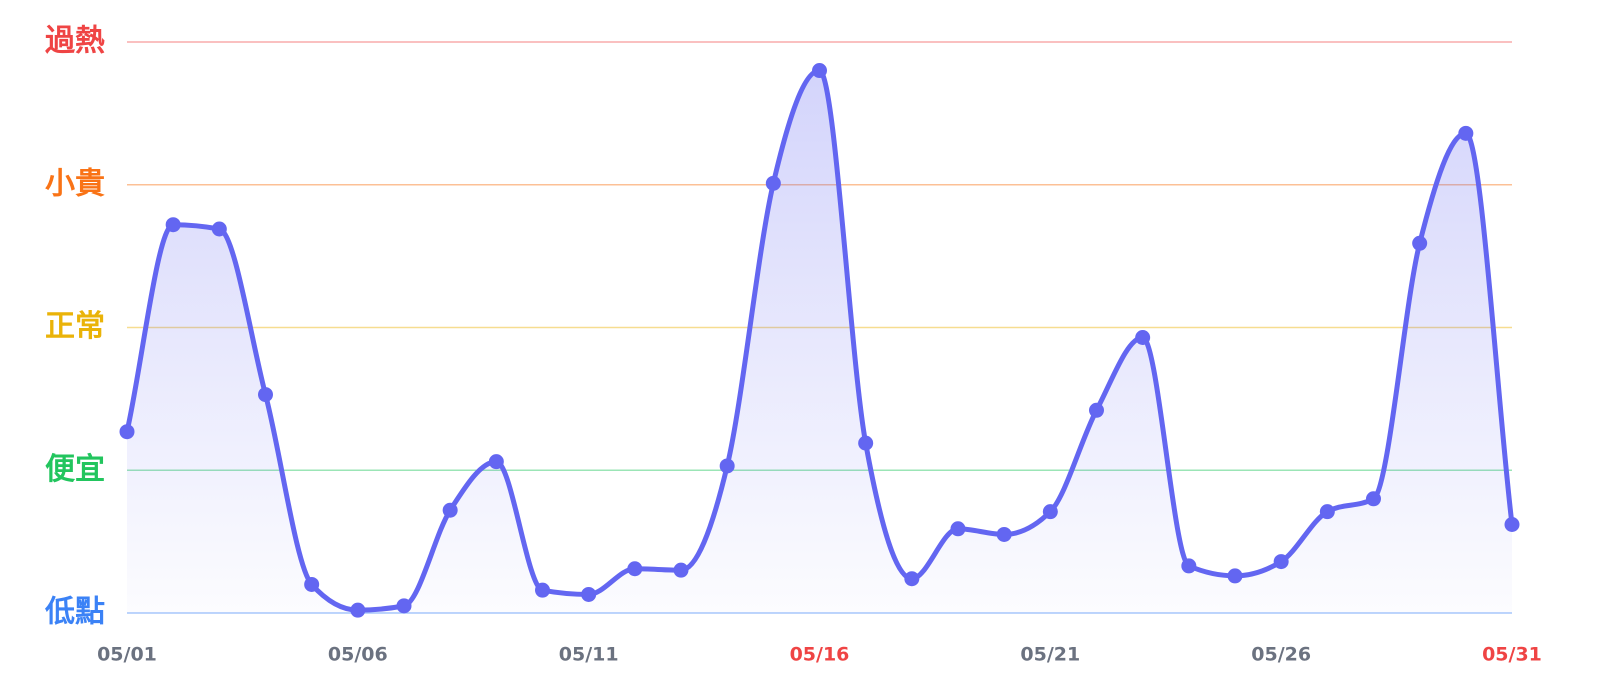 The width and height of the screenshot is (1600, 700). I want to click on y-tick-label: 正常, so click(75, 326).